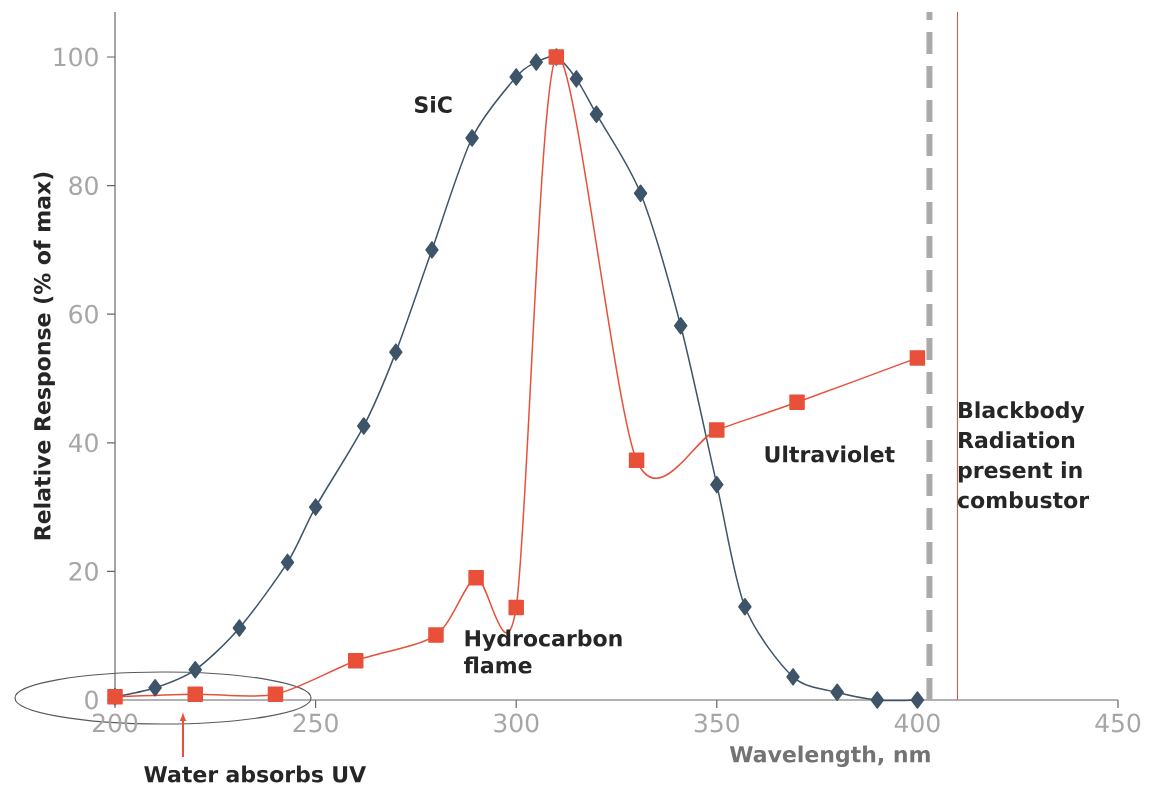 The image size is (1151, 789). Describe the element at coordinates (255, 774) in the screenshot. I see `text: Water absorbs UV` at that location.